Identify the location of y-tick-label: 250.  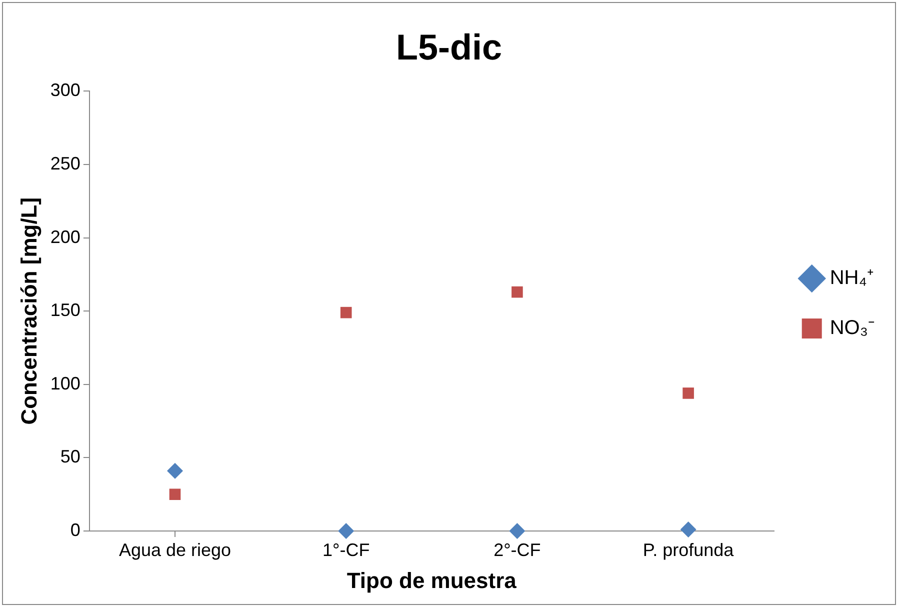
(65, 163).